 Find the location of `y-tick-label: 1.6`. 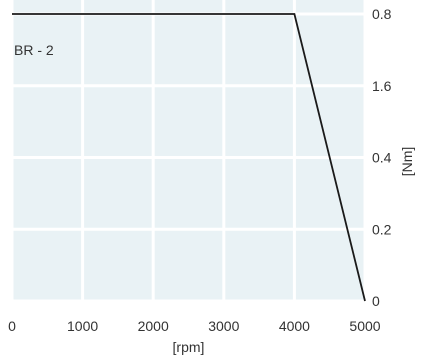

y-tick-label: 1.6 is located at coordinates (382, 86).